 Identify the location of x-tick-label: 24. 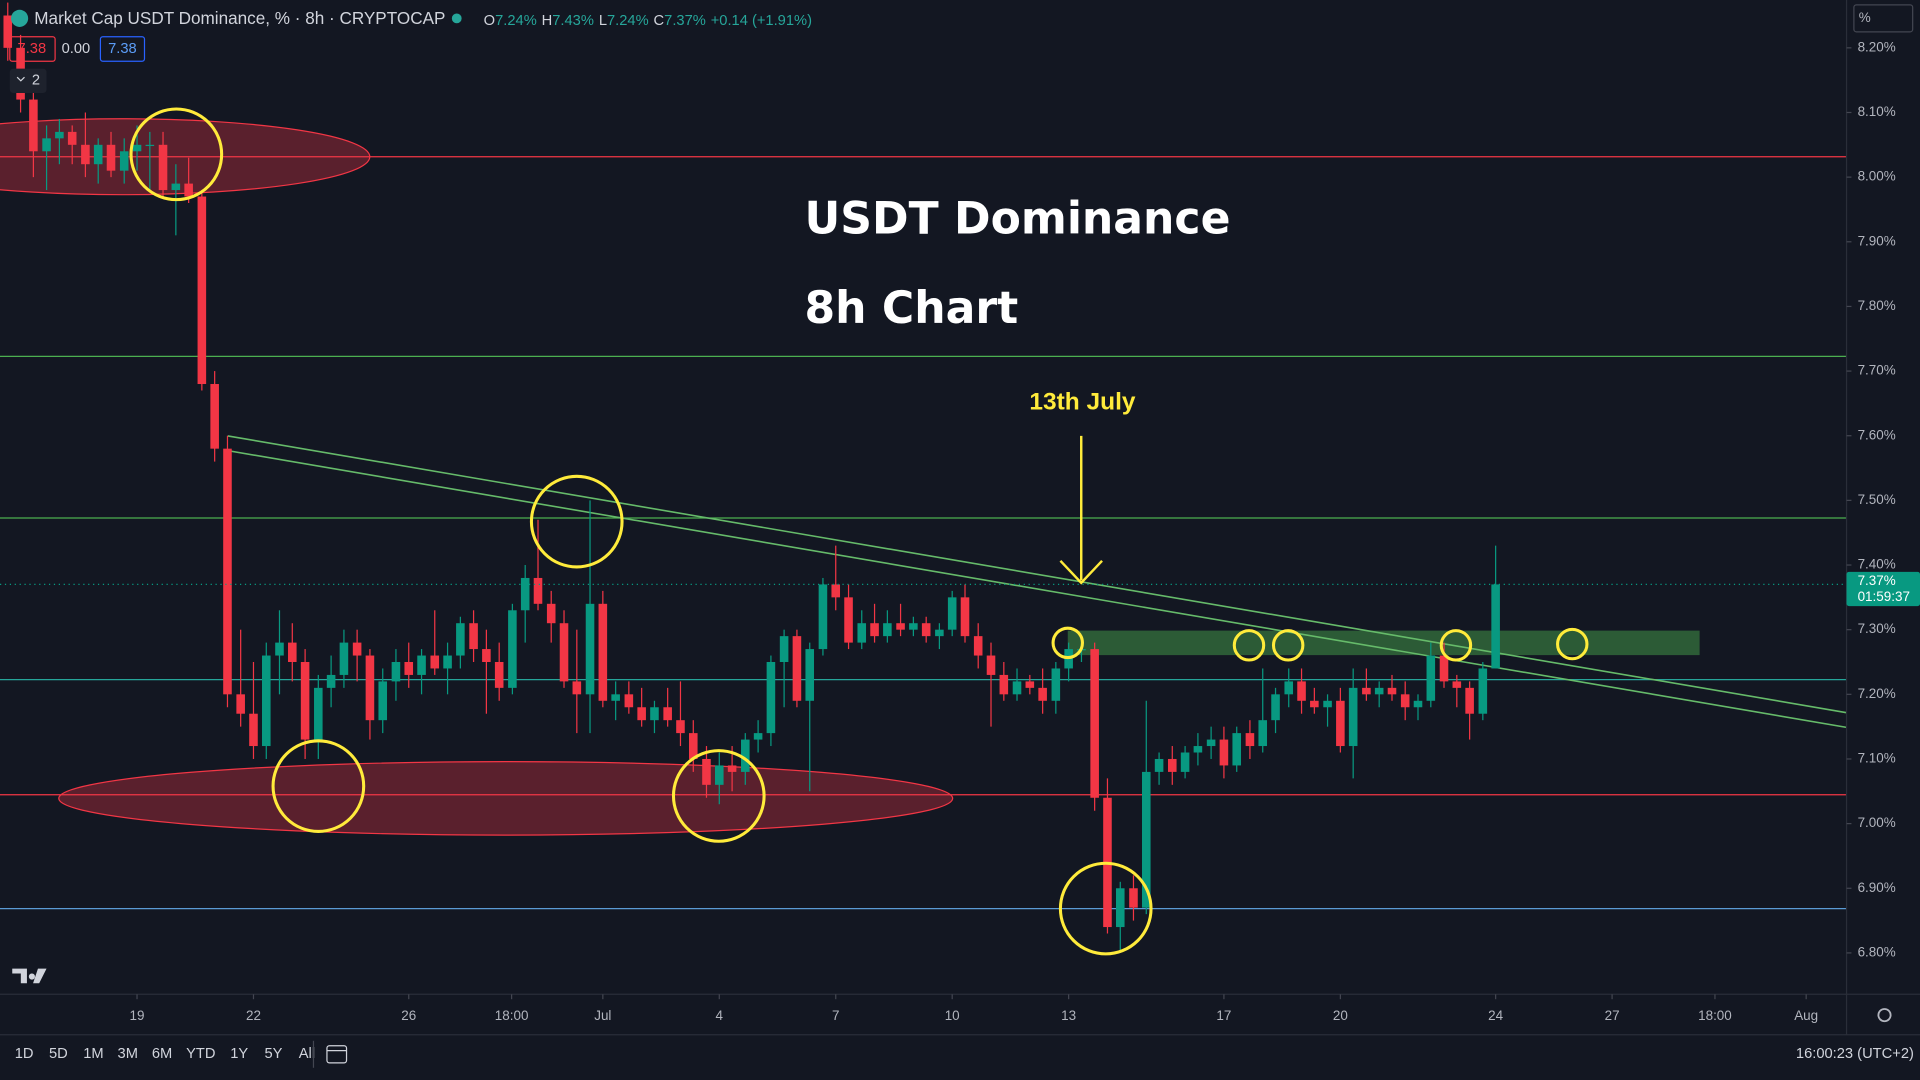
(1495, 1015).